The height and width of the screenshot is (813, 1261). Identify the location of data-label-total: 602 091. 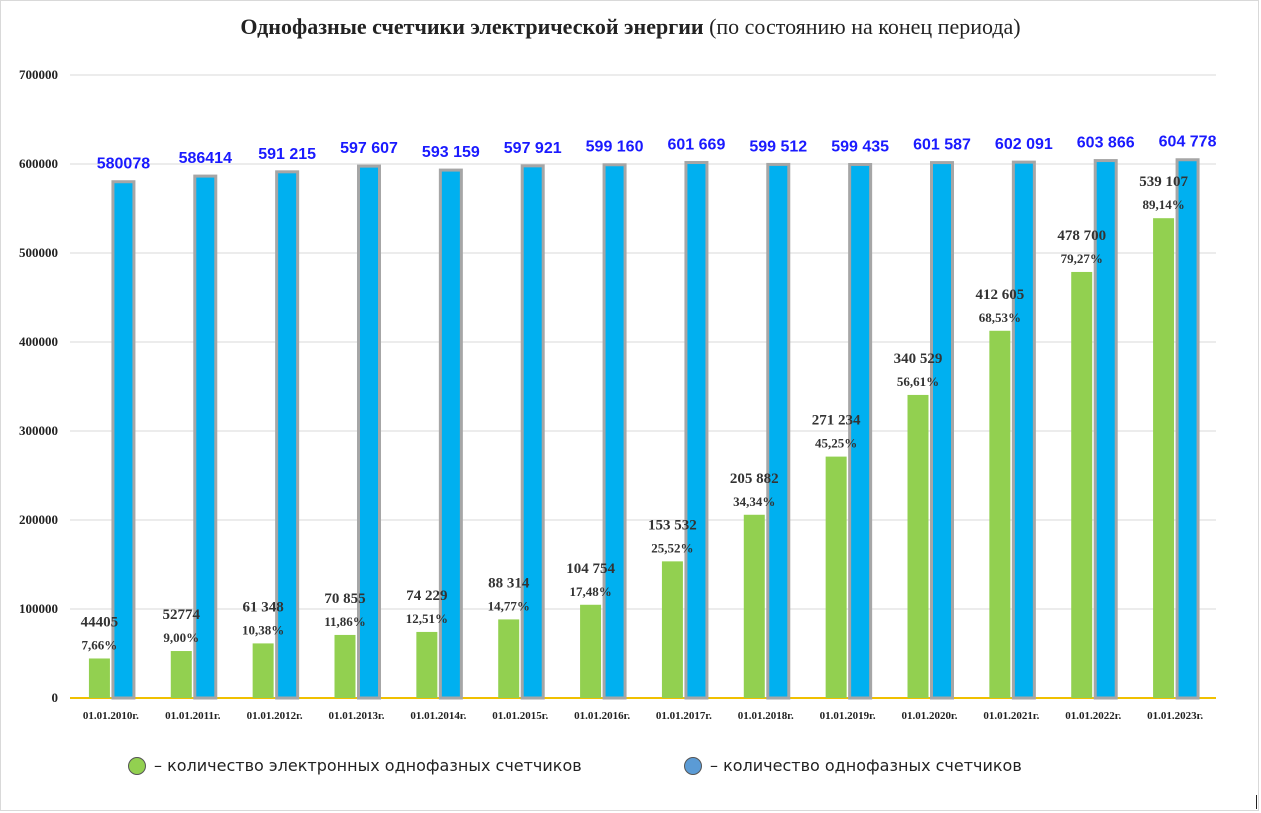
(1024, 144).